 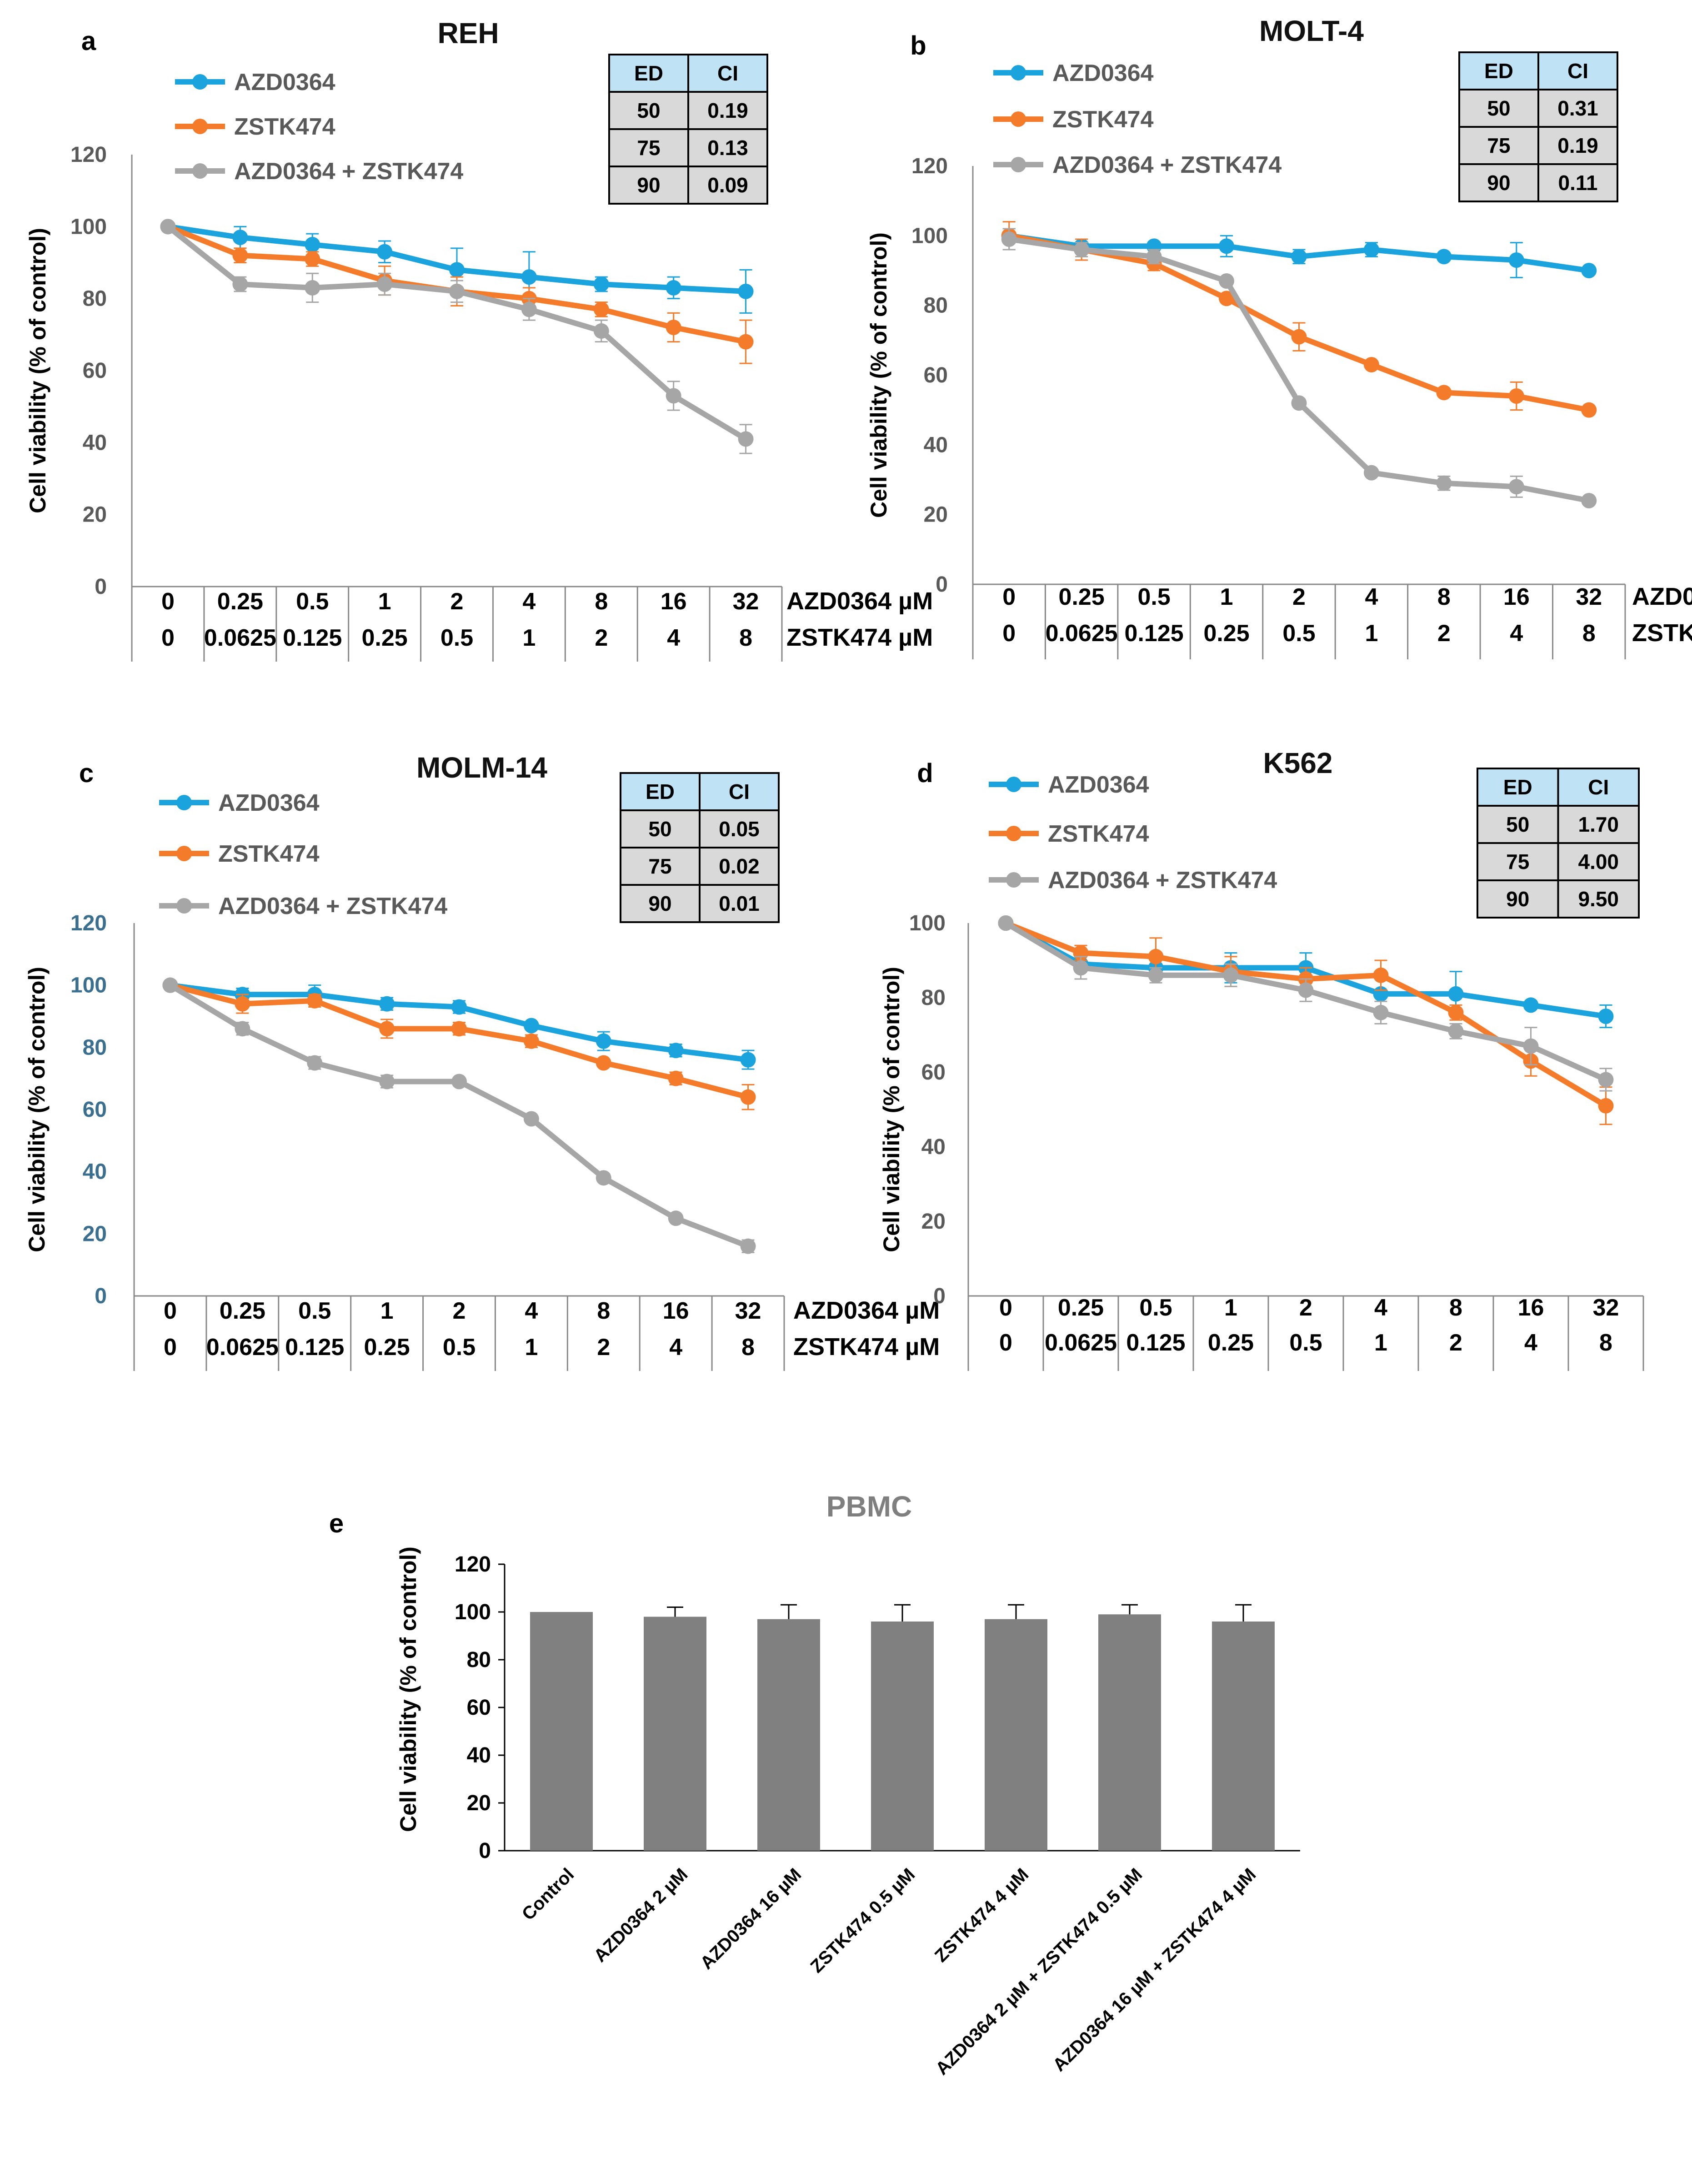 I want to click on table-cell-text: 0.05, so click(x=739, y=829).